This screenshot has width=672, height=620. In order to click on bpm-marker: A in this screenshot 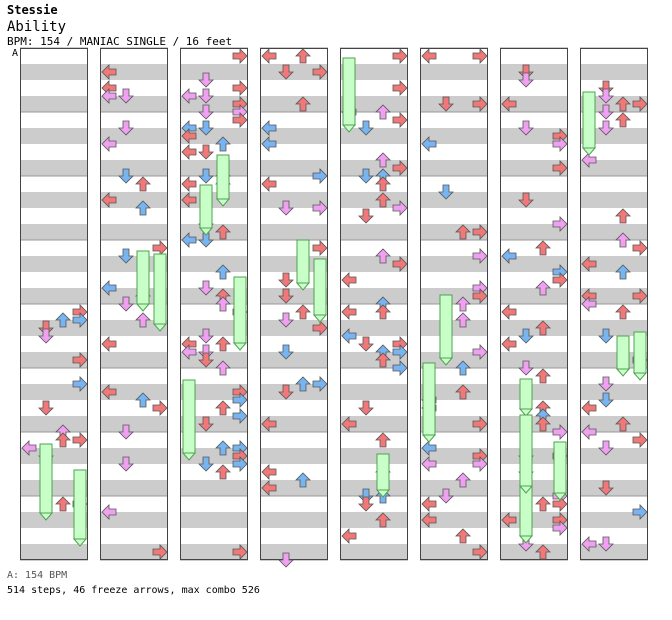, I will do `click(15, 53)`.